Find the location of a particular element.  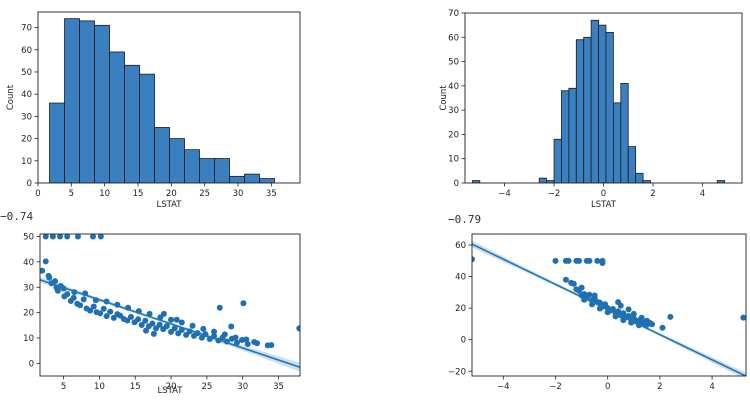

x-tick-label: −4 is located at coordinates (503, 387).